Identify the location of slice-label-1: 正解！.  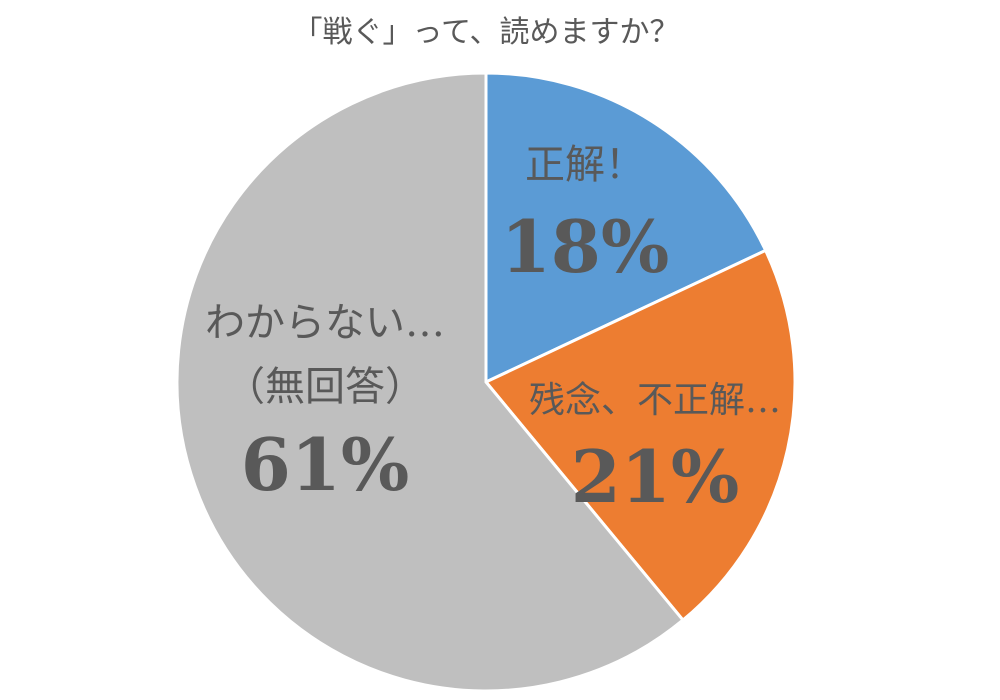
(585, 165).